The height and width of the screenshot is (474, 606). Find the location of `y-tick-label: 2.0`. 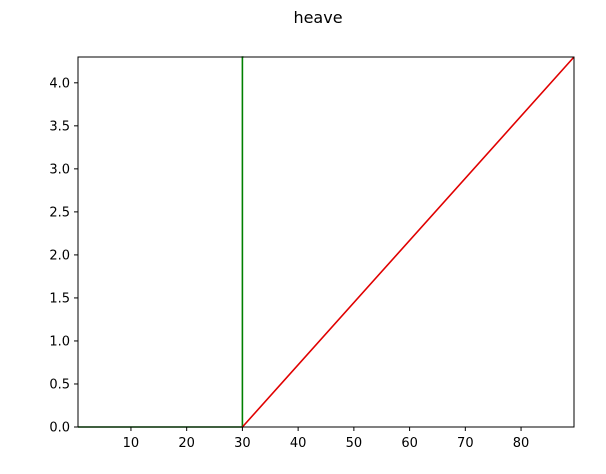

y-tick-label: 2.0 is located at coordinates (59, 255).